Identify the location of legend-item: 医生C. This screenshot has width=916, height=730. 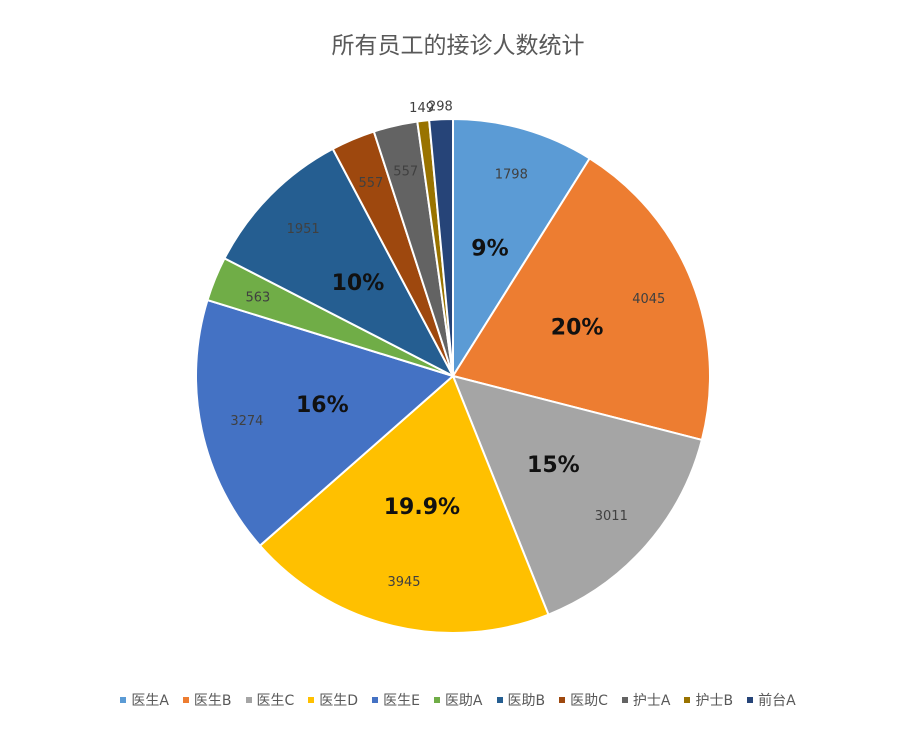
(270, 700).